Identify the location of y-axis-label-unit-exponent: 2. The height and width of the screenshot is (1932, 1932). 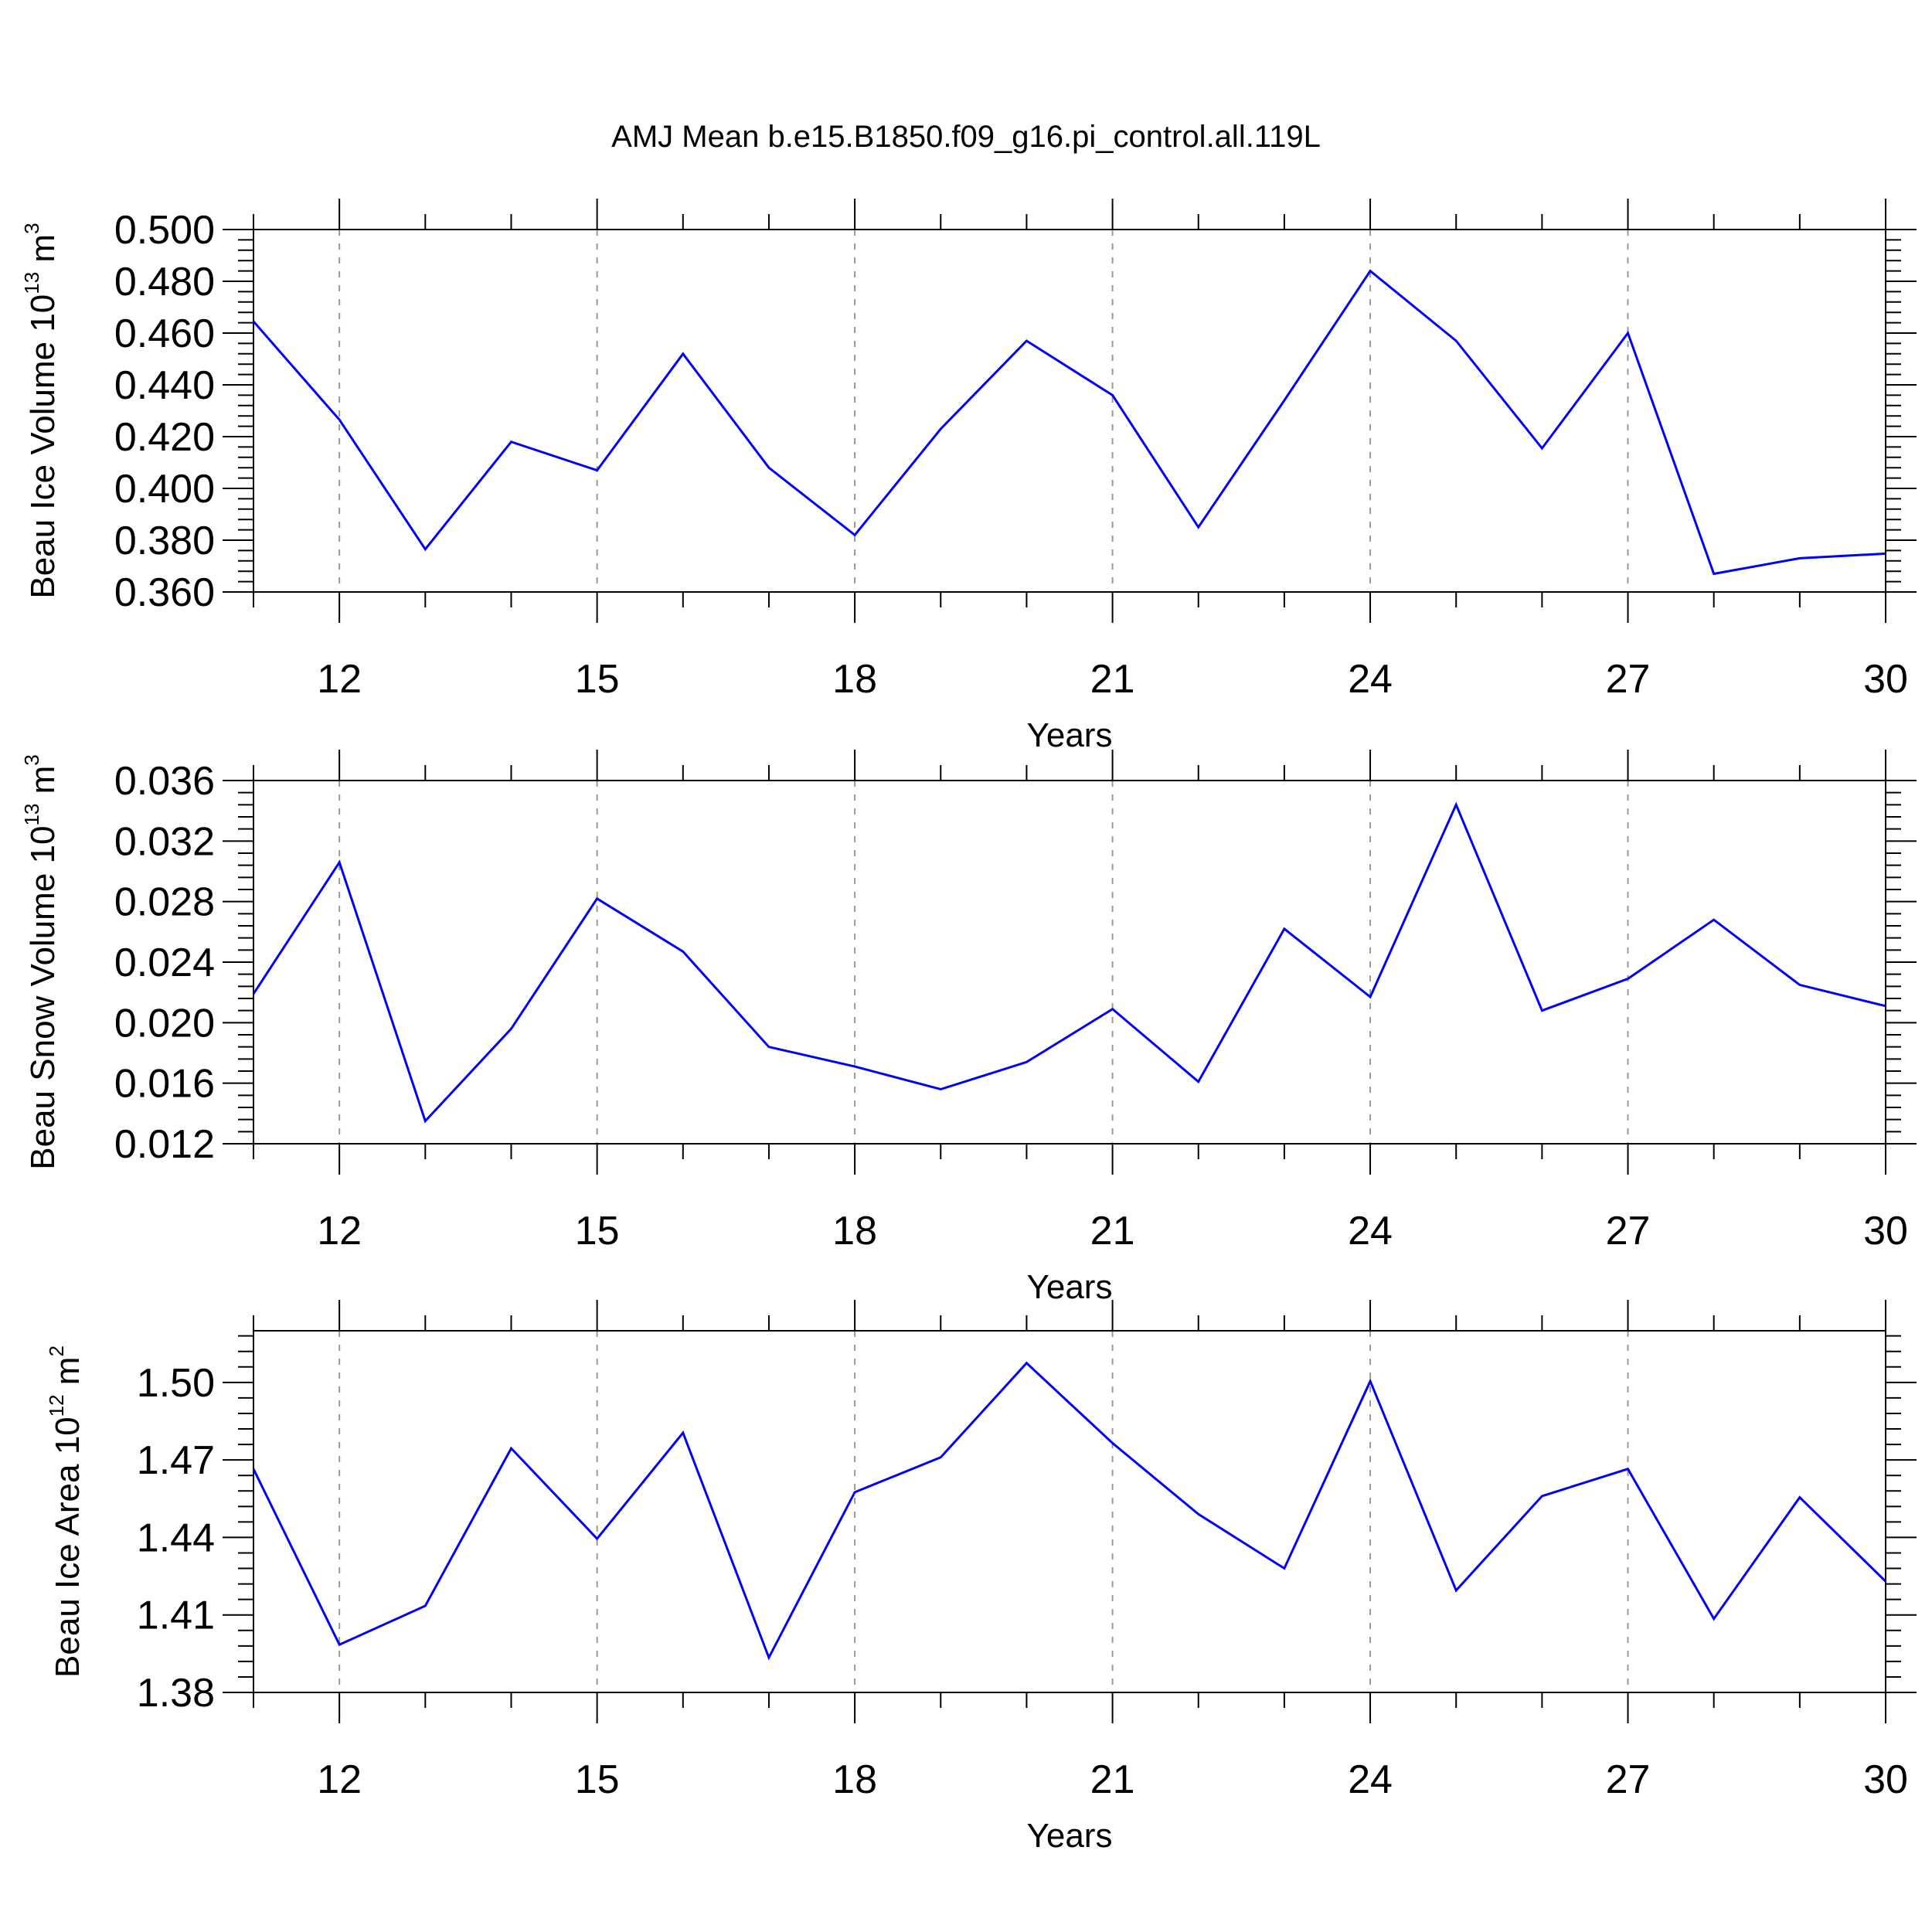
(57, 1350).